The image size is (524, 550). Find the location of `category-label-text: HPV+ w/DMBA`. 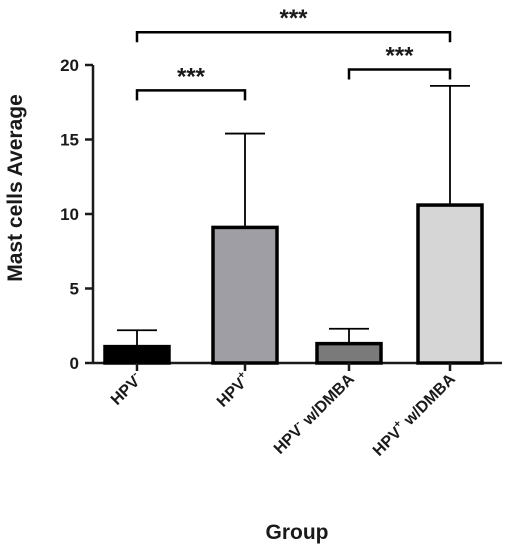

category-label-text: HPV+ w/DMBA is located at coordinates (413, 413).